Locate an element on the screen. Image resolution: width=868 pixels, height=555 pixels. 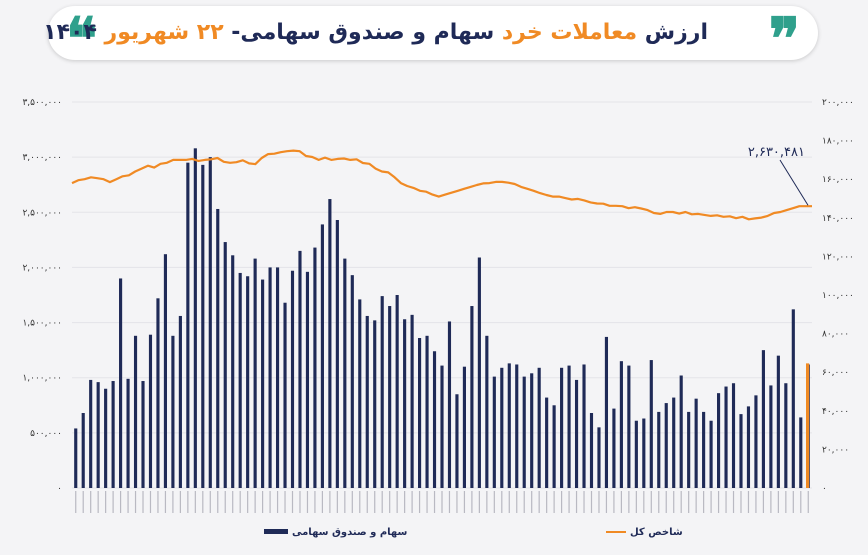
annotations: ۲,۶۳۰,۴۸۱ is located at coordinates (778, 175).